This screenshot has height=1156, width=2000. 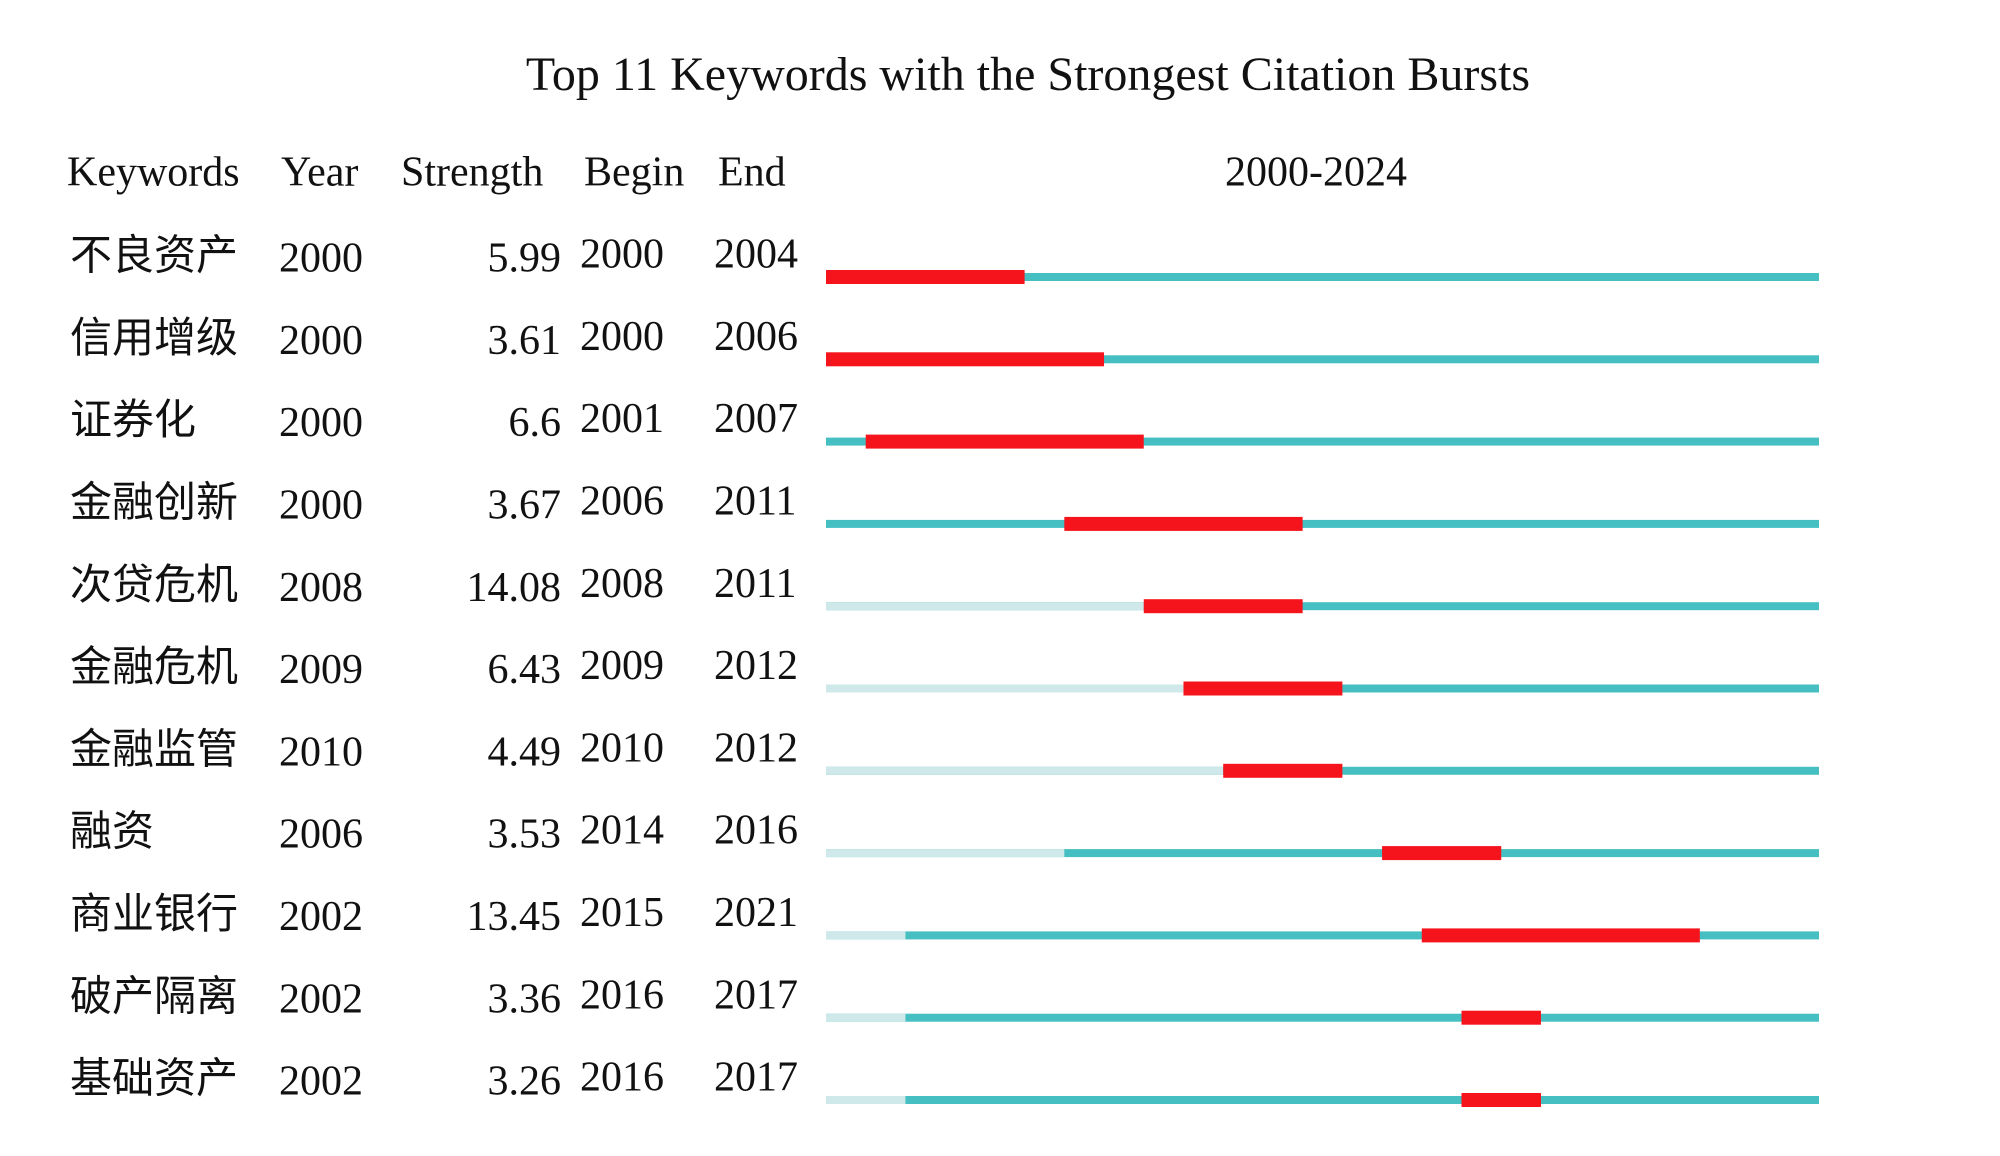 I want to click on strength: 3.67, so click(x=525, y=506).